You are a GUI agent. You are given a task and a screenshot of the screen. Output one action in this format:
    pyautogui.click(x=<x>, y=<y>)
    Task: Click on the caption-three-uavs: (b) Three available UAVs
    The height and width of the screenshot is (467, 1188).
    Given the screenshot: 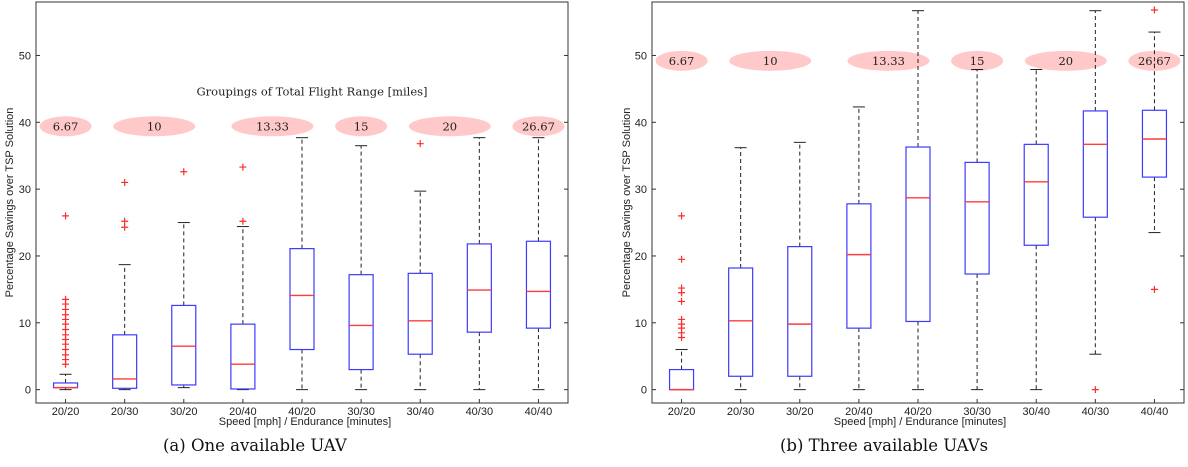 What is the action you would take?
    pyautogui.click(x=884, y=445)
    